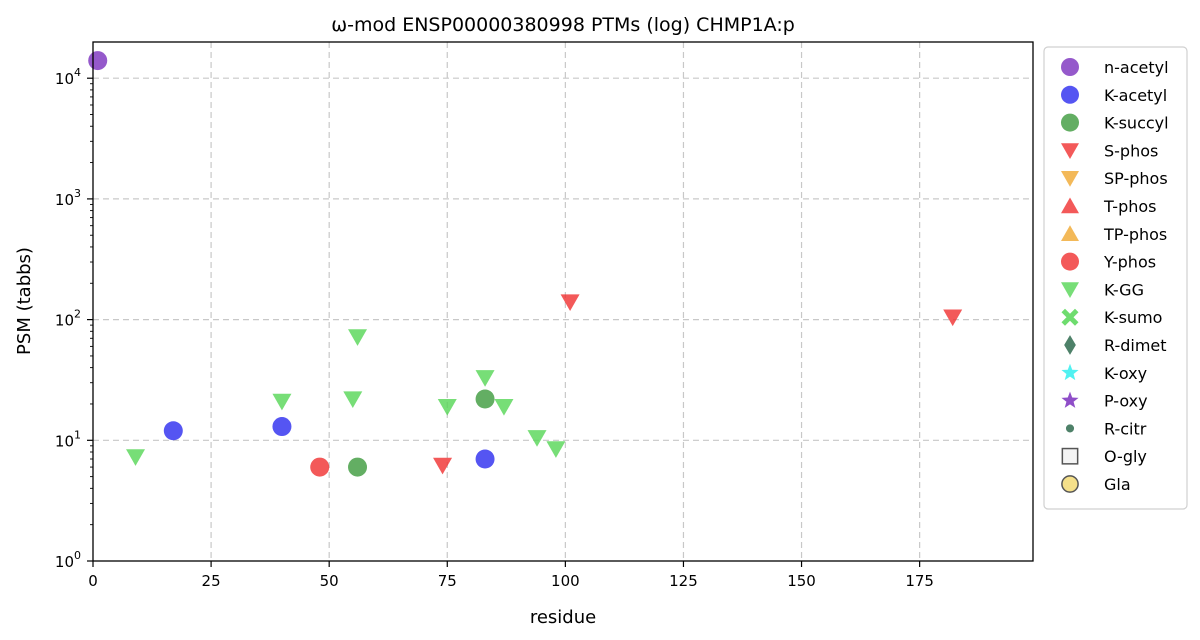  Describe the element at coordinates (24, 301) in the screenshot. I see `y-axis-label: PSM (tabbs)` at that location.